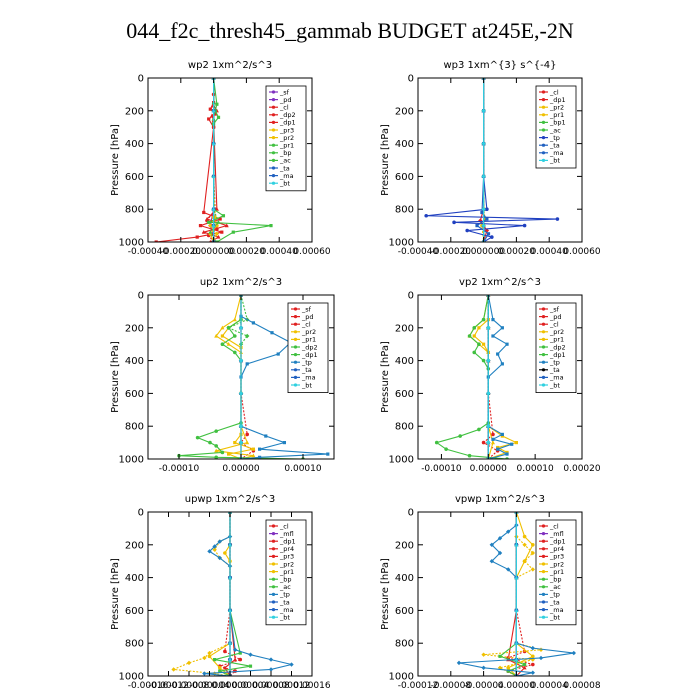 The width and height of the screenshot is (700, 700). What do you see at coordinates (308, 378) in the screenshot?
I see `legend-label: _ma` at bounding box center [308, 378].